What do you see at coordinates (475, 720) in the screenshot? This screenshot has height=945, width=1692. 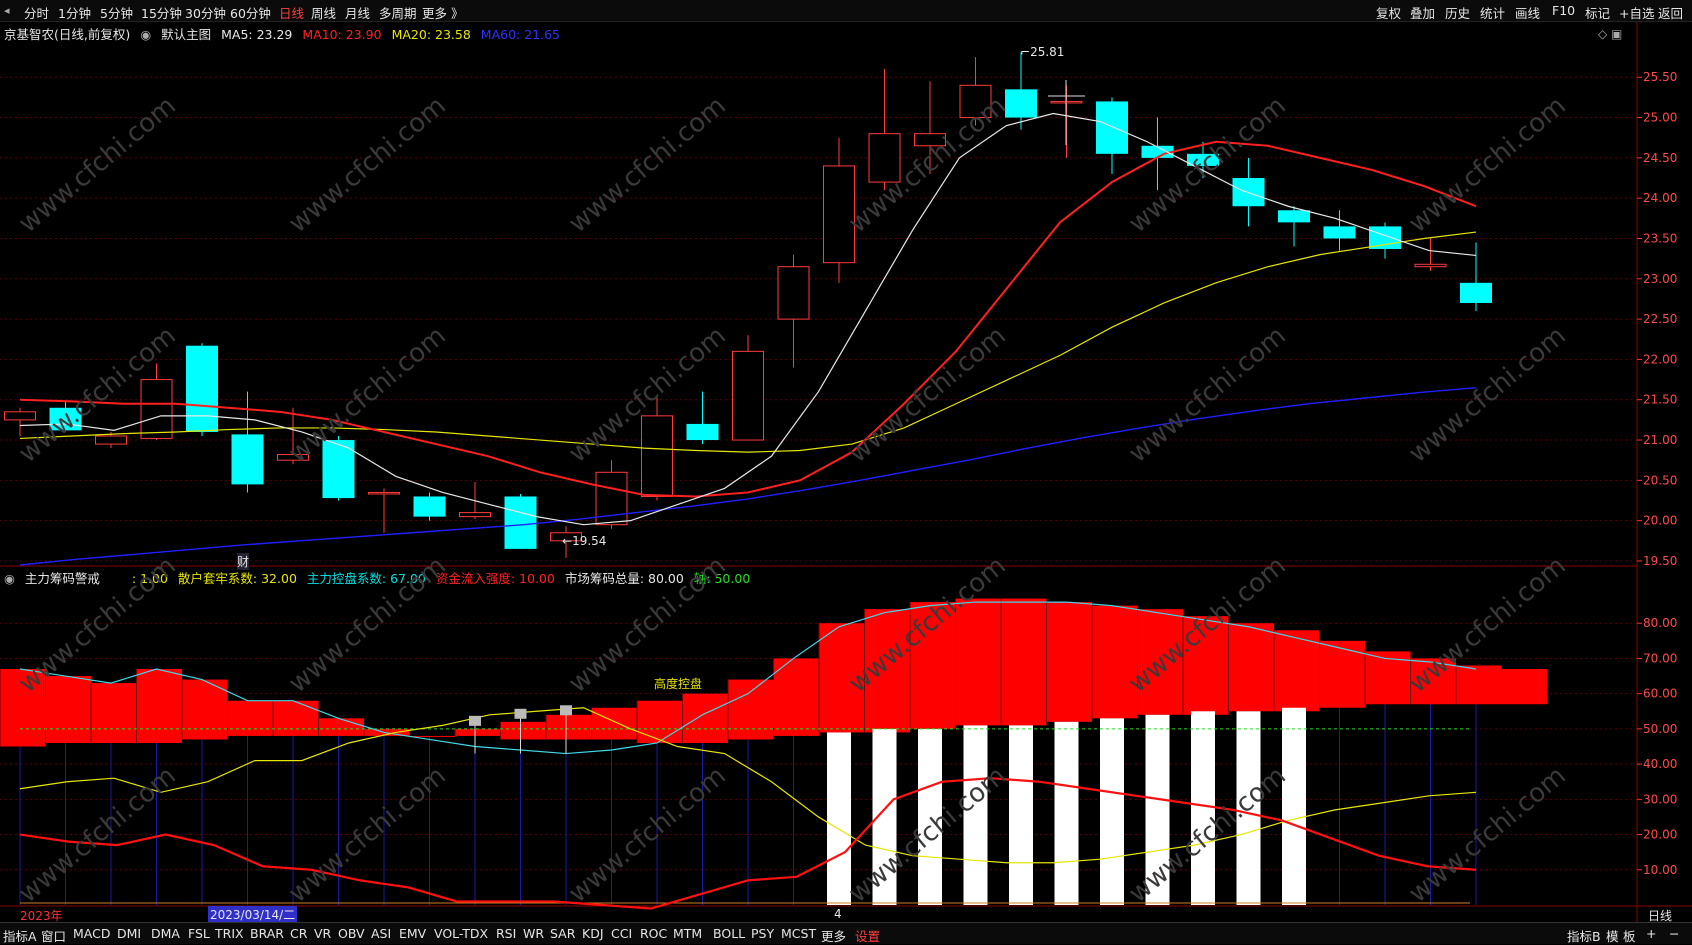 I see `signal-marker` at bounding box center [475, 720].